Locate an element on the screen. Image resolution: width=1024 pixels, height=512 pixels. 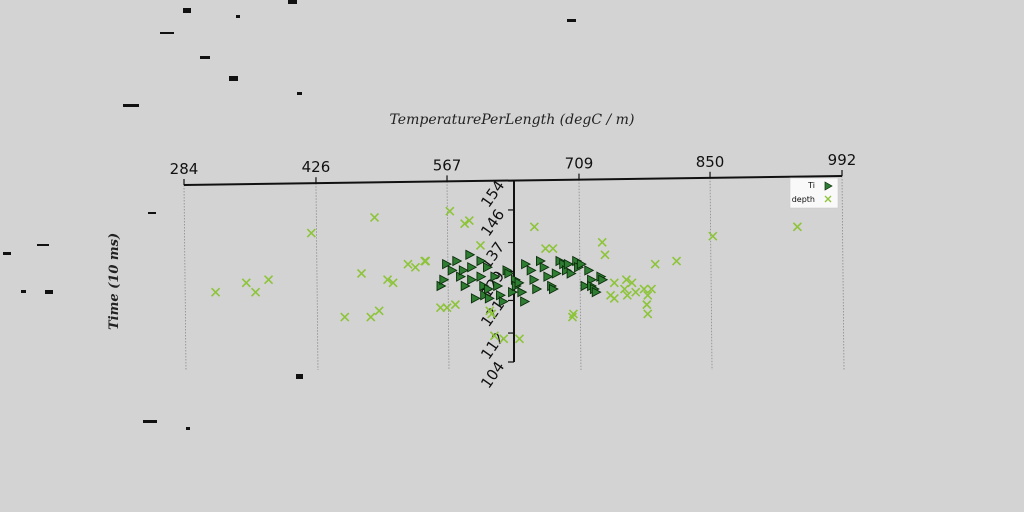
series-ti is located at coordinates (522, 278).